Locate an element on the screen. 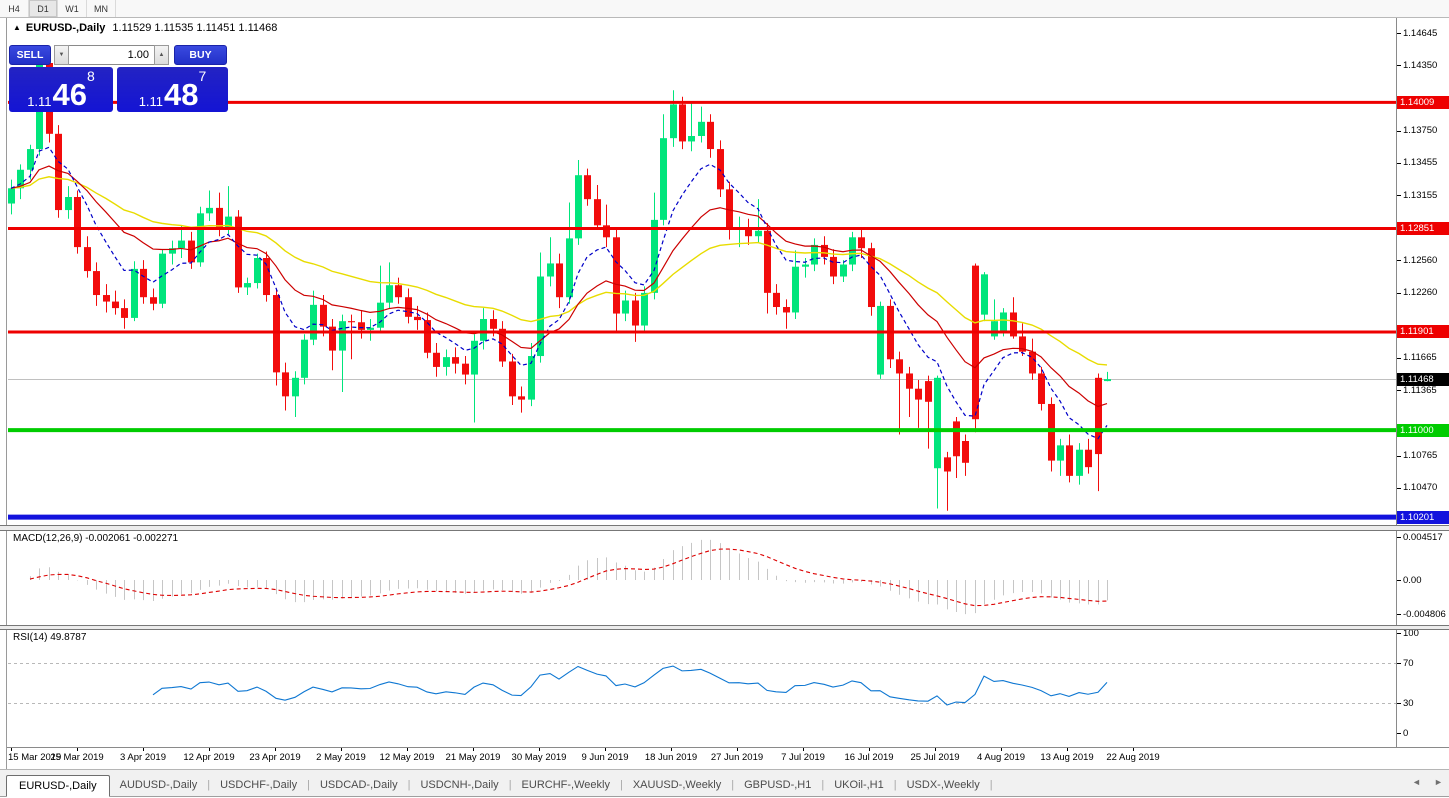  timeframe-button-mn: MN is located at coordinates (101, 8).